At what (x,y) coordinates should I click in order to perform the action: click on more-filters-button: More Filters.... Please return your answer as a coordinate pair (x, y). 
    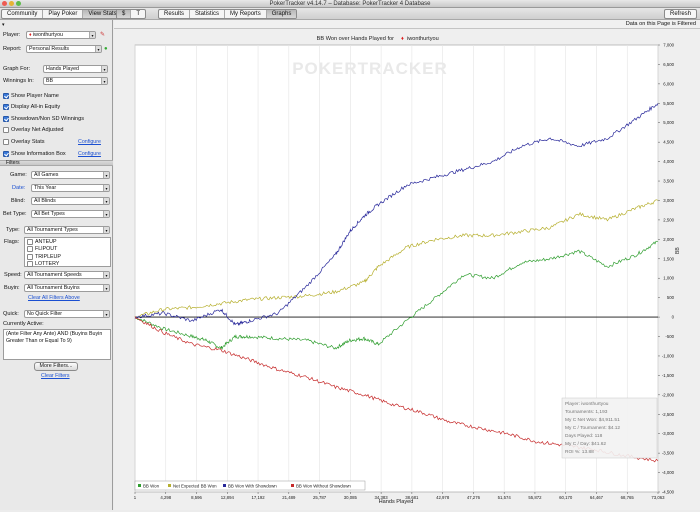
    Looking at the image, I should click on (56, 366).